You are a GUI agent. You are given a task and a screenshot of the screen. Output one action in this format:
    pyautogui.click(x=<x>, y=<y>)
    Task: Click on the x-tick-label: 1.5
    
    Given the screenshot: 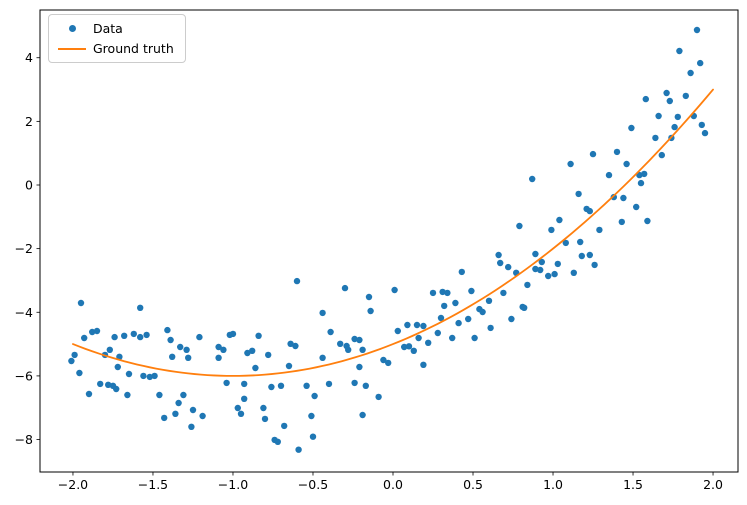 What is the action you would take?
    pyautogui.click(x=633, y=484)
    